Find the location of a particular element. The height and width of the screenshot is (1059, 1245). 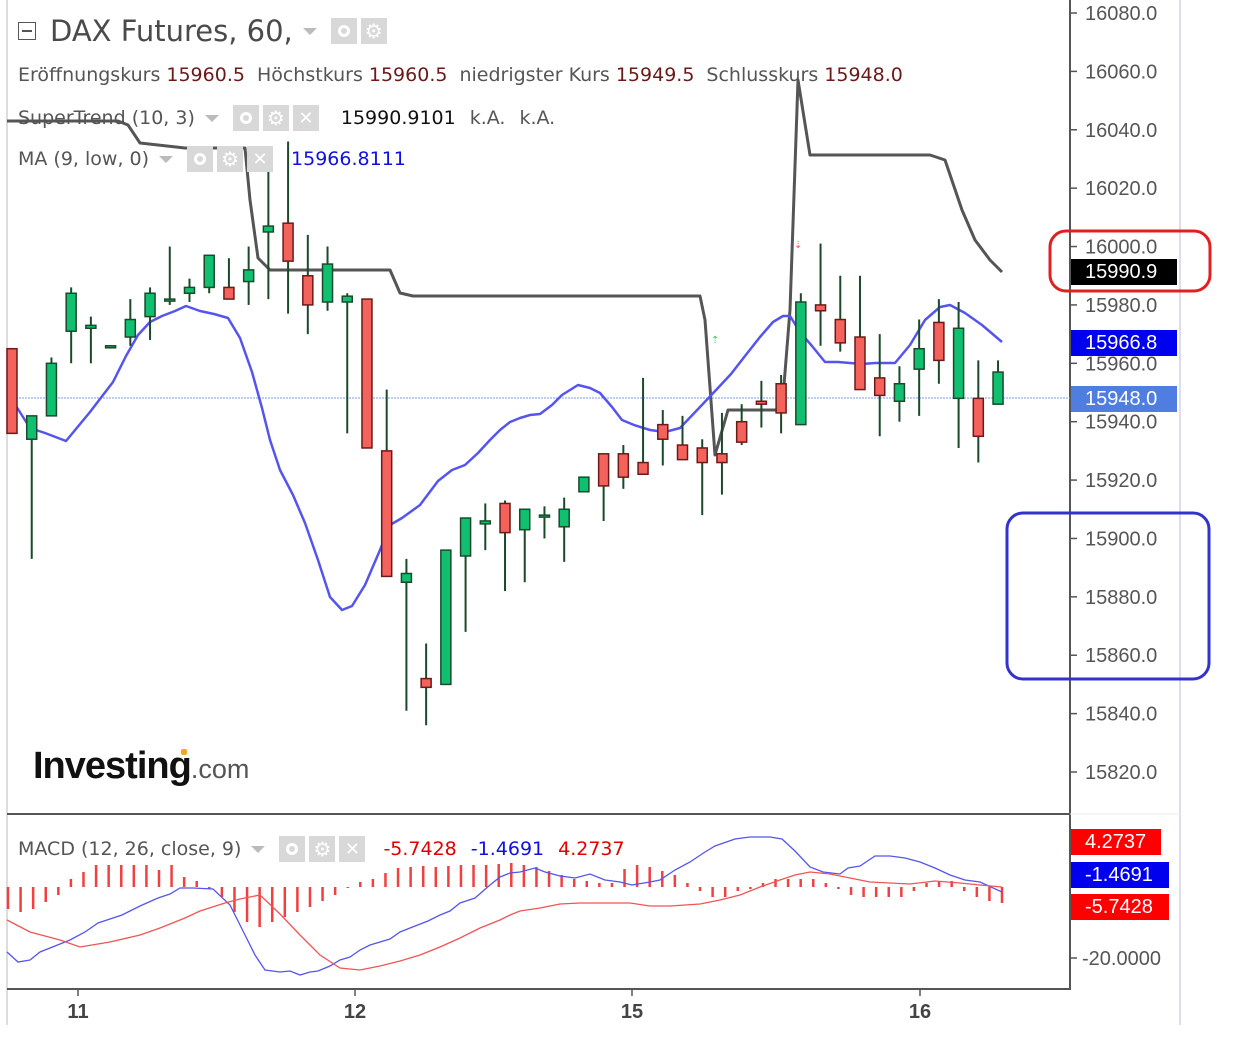

logo-suffix: .com is located at coordinates (220, 769).